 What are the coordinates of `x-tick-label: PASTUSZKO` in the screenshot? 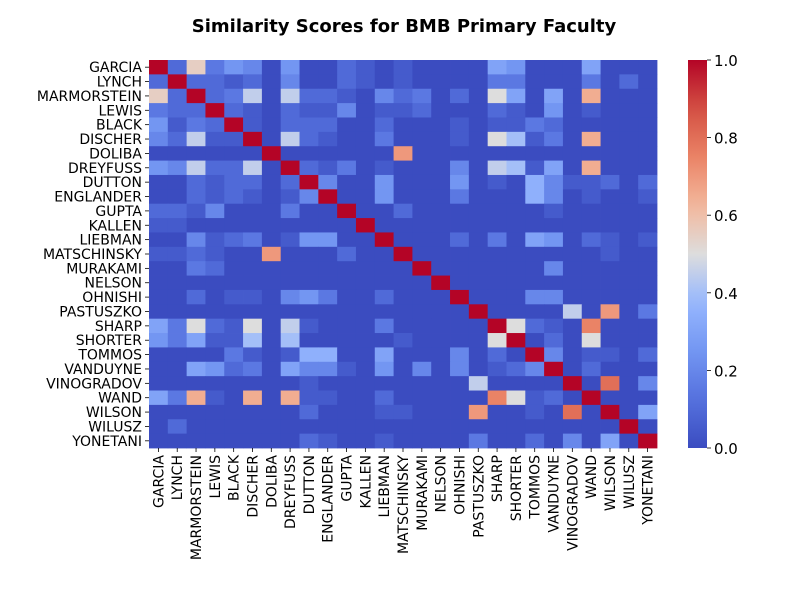 It's located at (479, 496).